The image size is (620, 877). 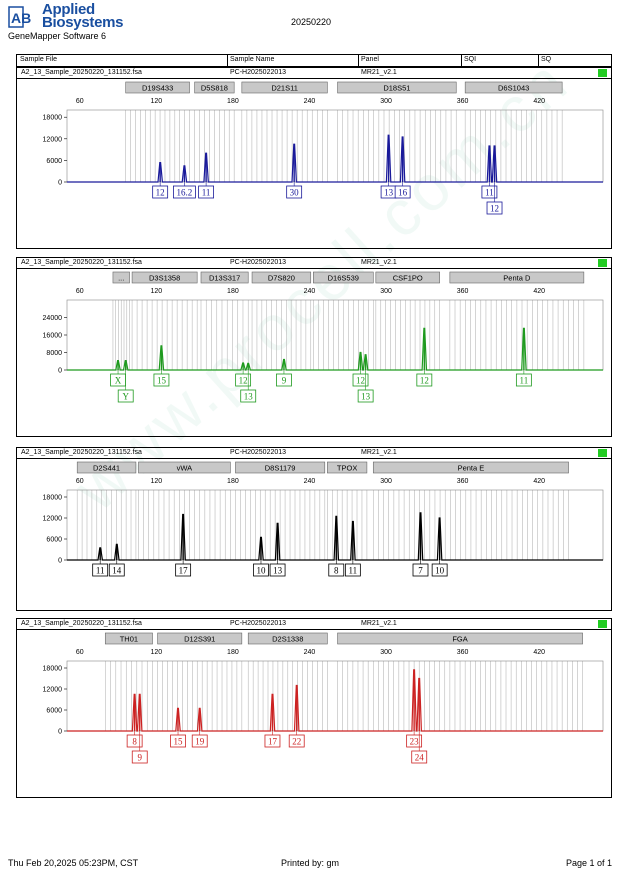 I want to click on col-divider, so click(x=358, y=60).